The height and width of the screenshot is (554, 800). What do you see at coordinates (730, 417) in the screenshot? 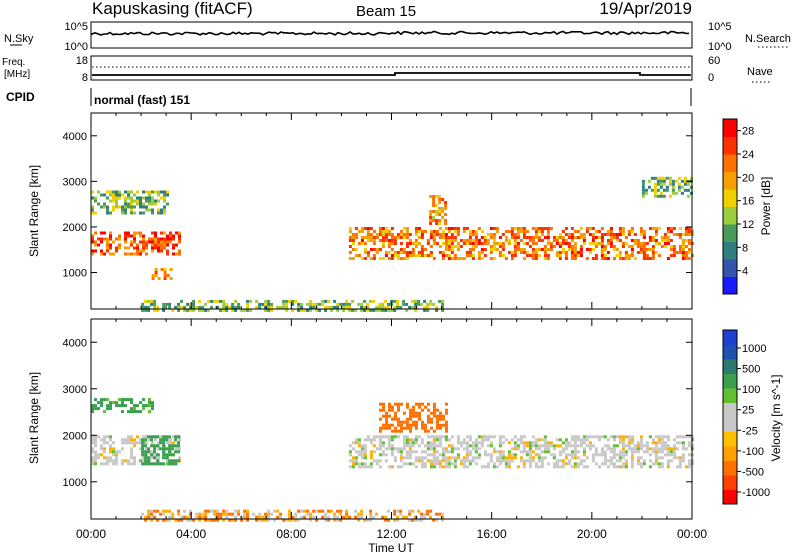
I see `colorbar-frame` at bounding box center [730, 417].